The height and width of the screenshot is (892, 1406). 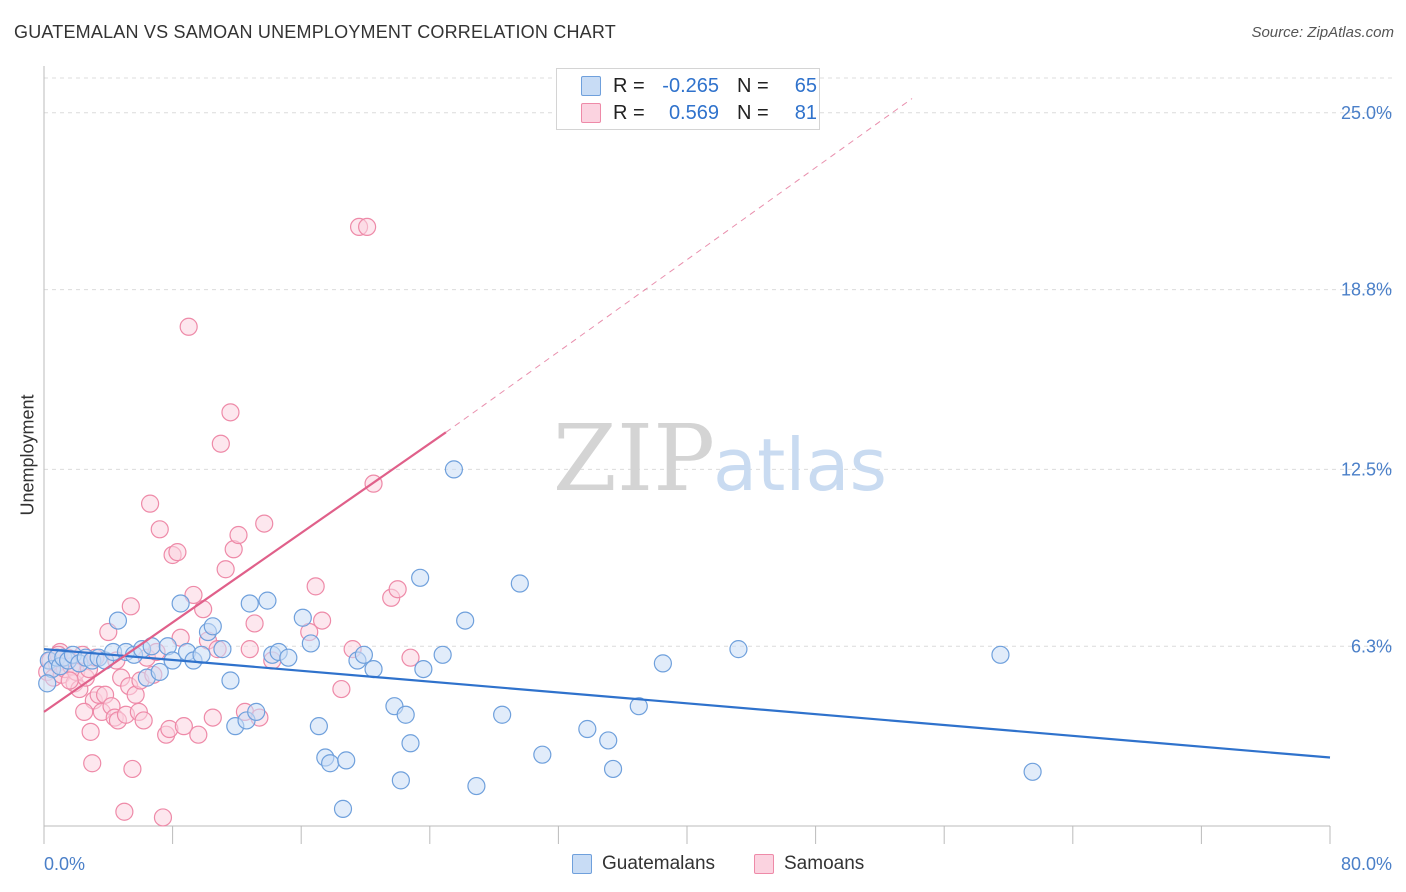 I want to click on samoans-trend-line, so click(x=245, y=572).